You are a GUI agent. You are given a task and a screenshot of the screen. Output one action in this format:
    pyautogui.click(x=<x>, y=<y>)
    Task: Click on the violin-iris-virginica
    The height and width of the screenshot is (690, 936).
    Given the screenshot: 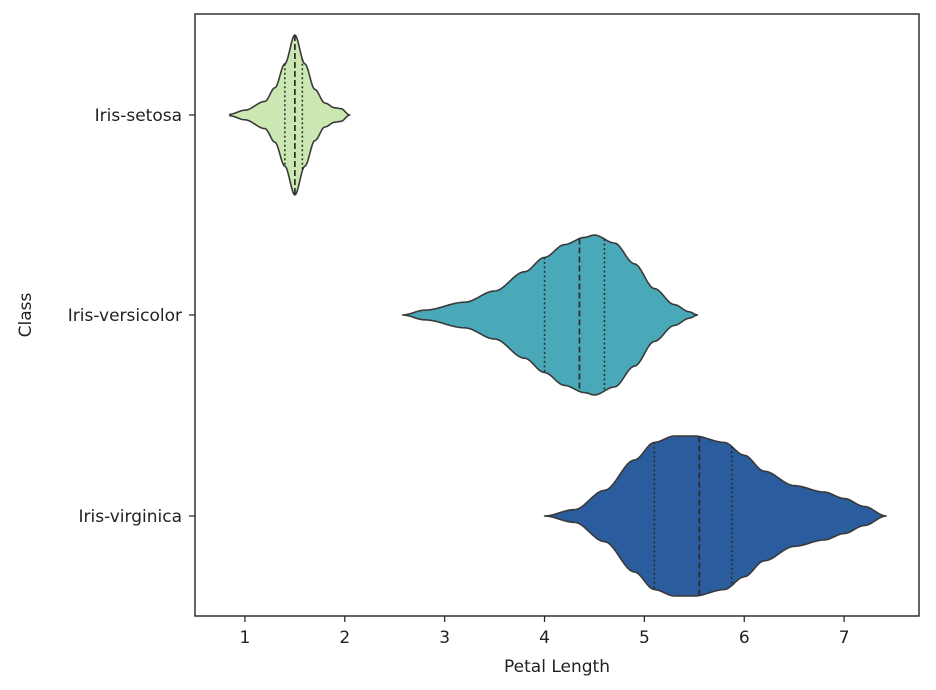 What is the action you would take?
    pyautogui.click(x=715, y=516)
    